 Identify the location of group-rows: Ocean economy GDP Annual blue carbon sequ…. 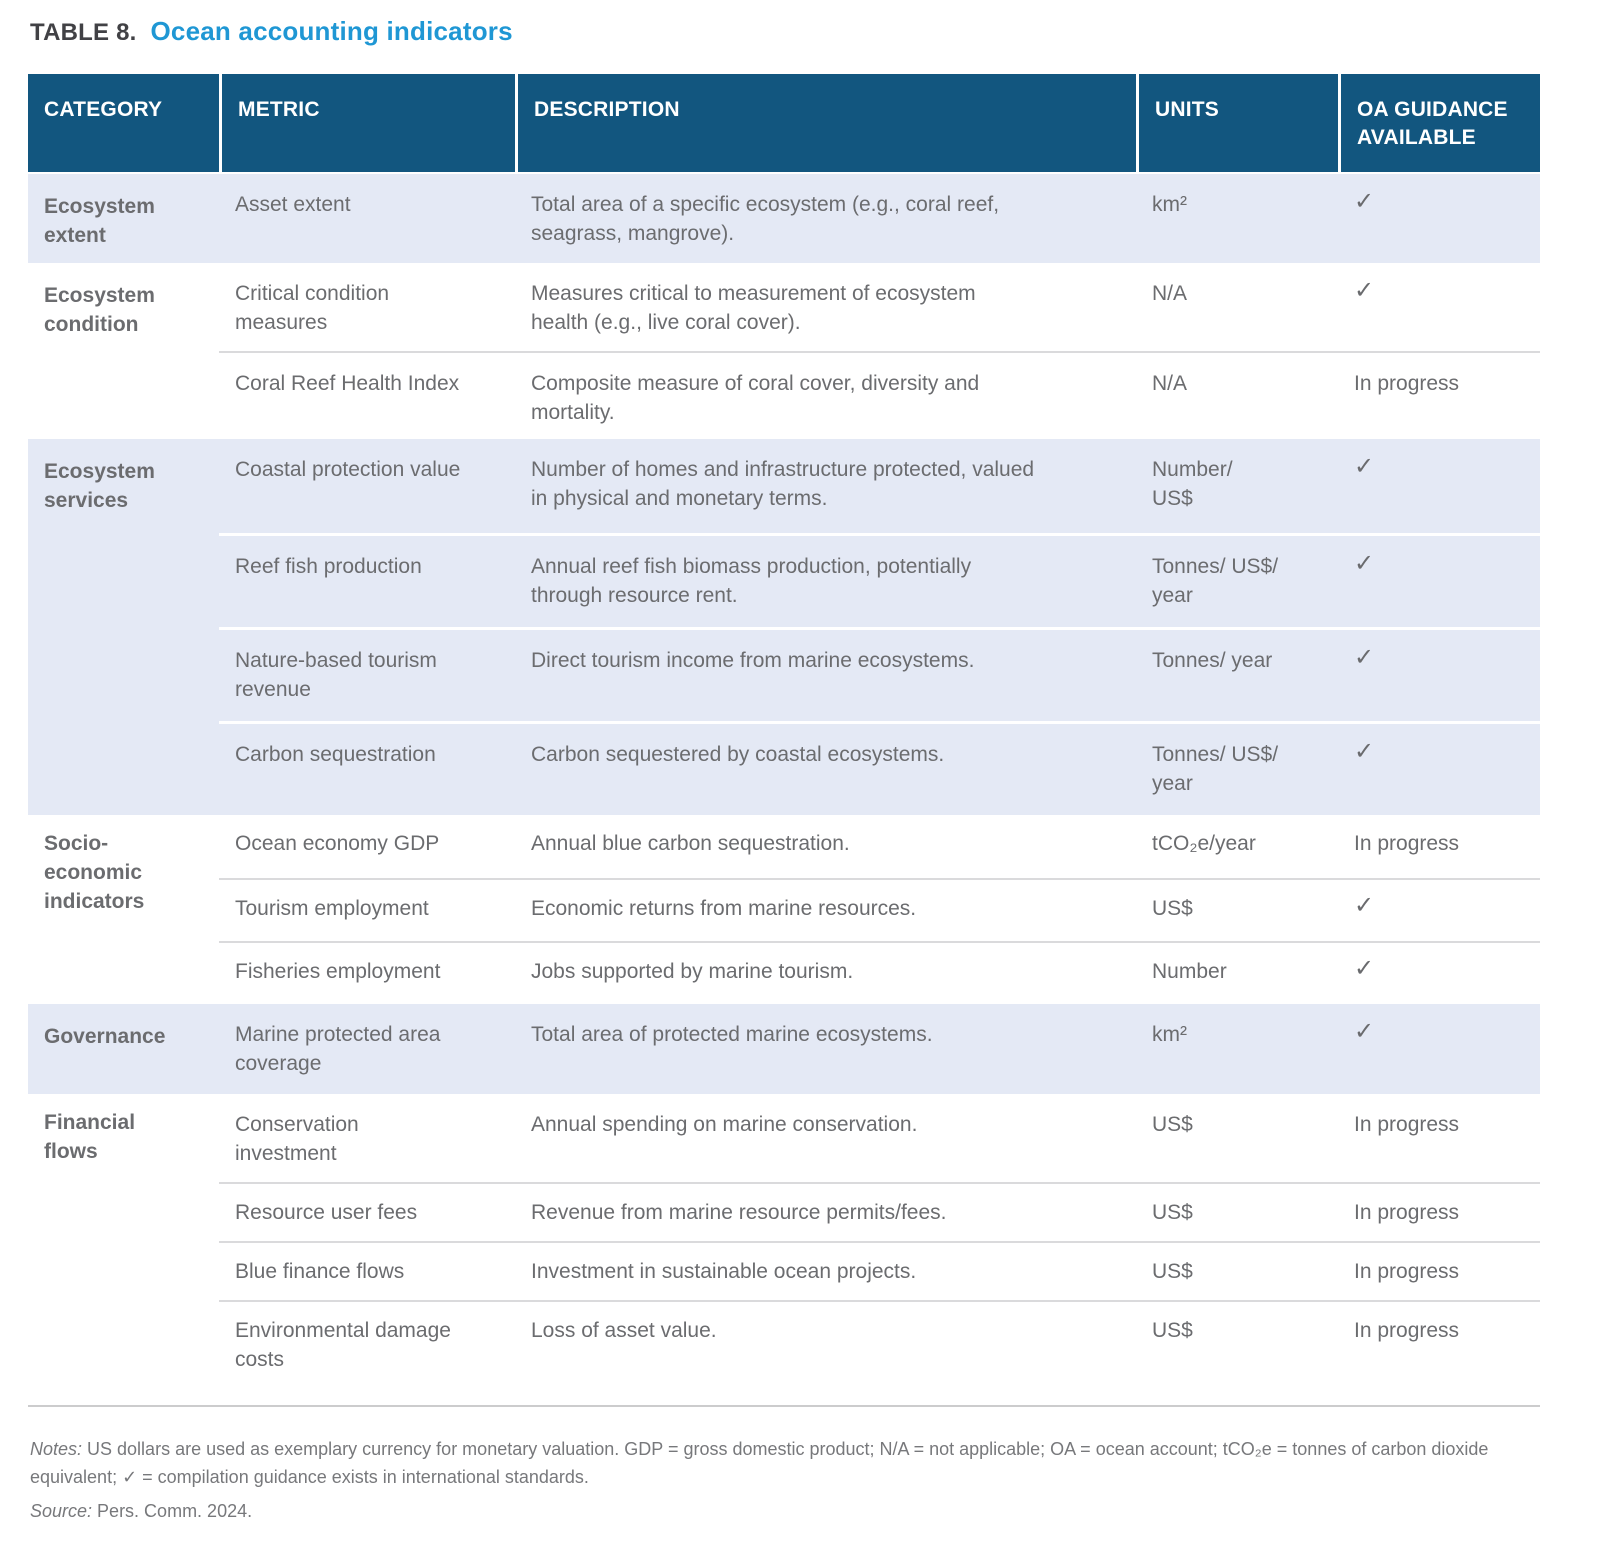
(879, 909).